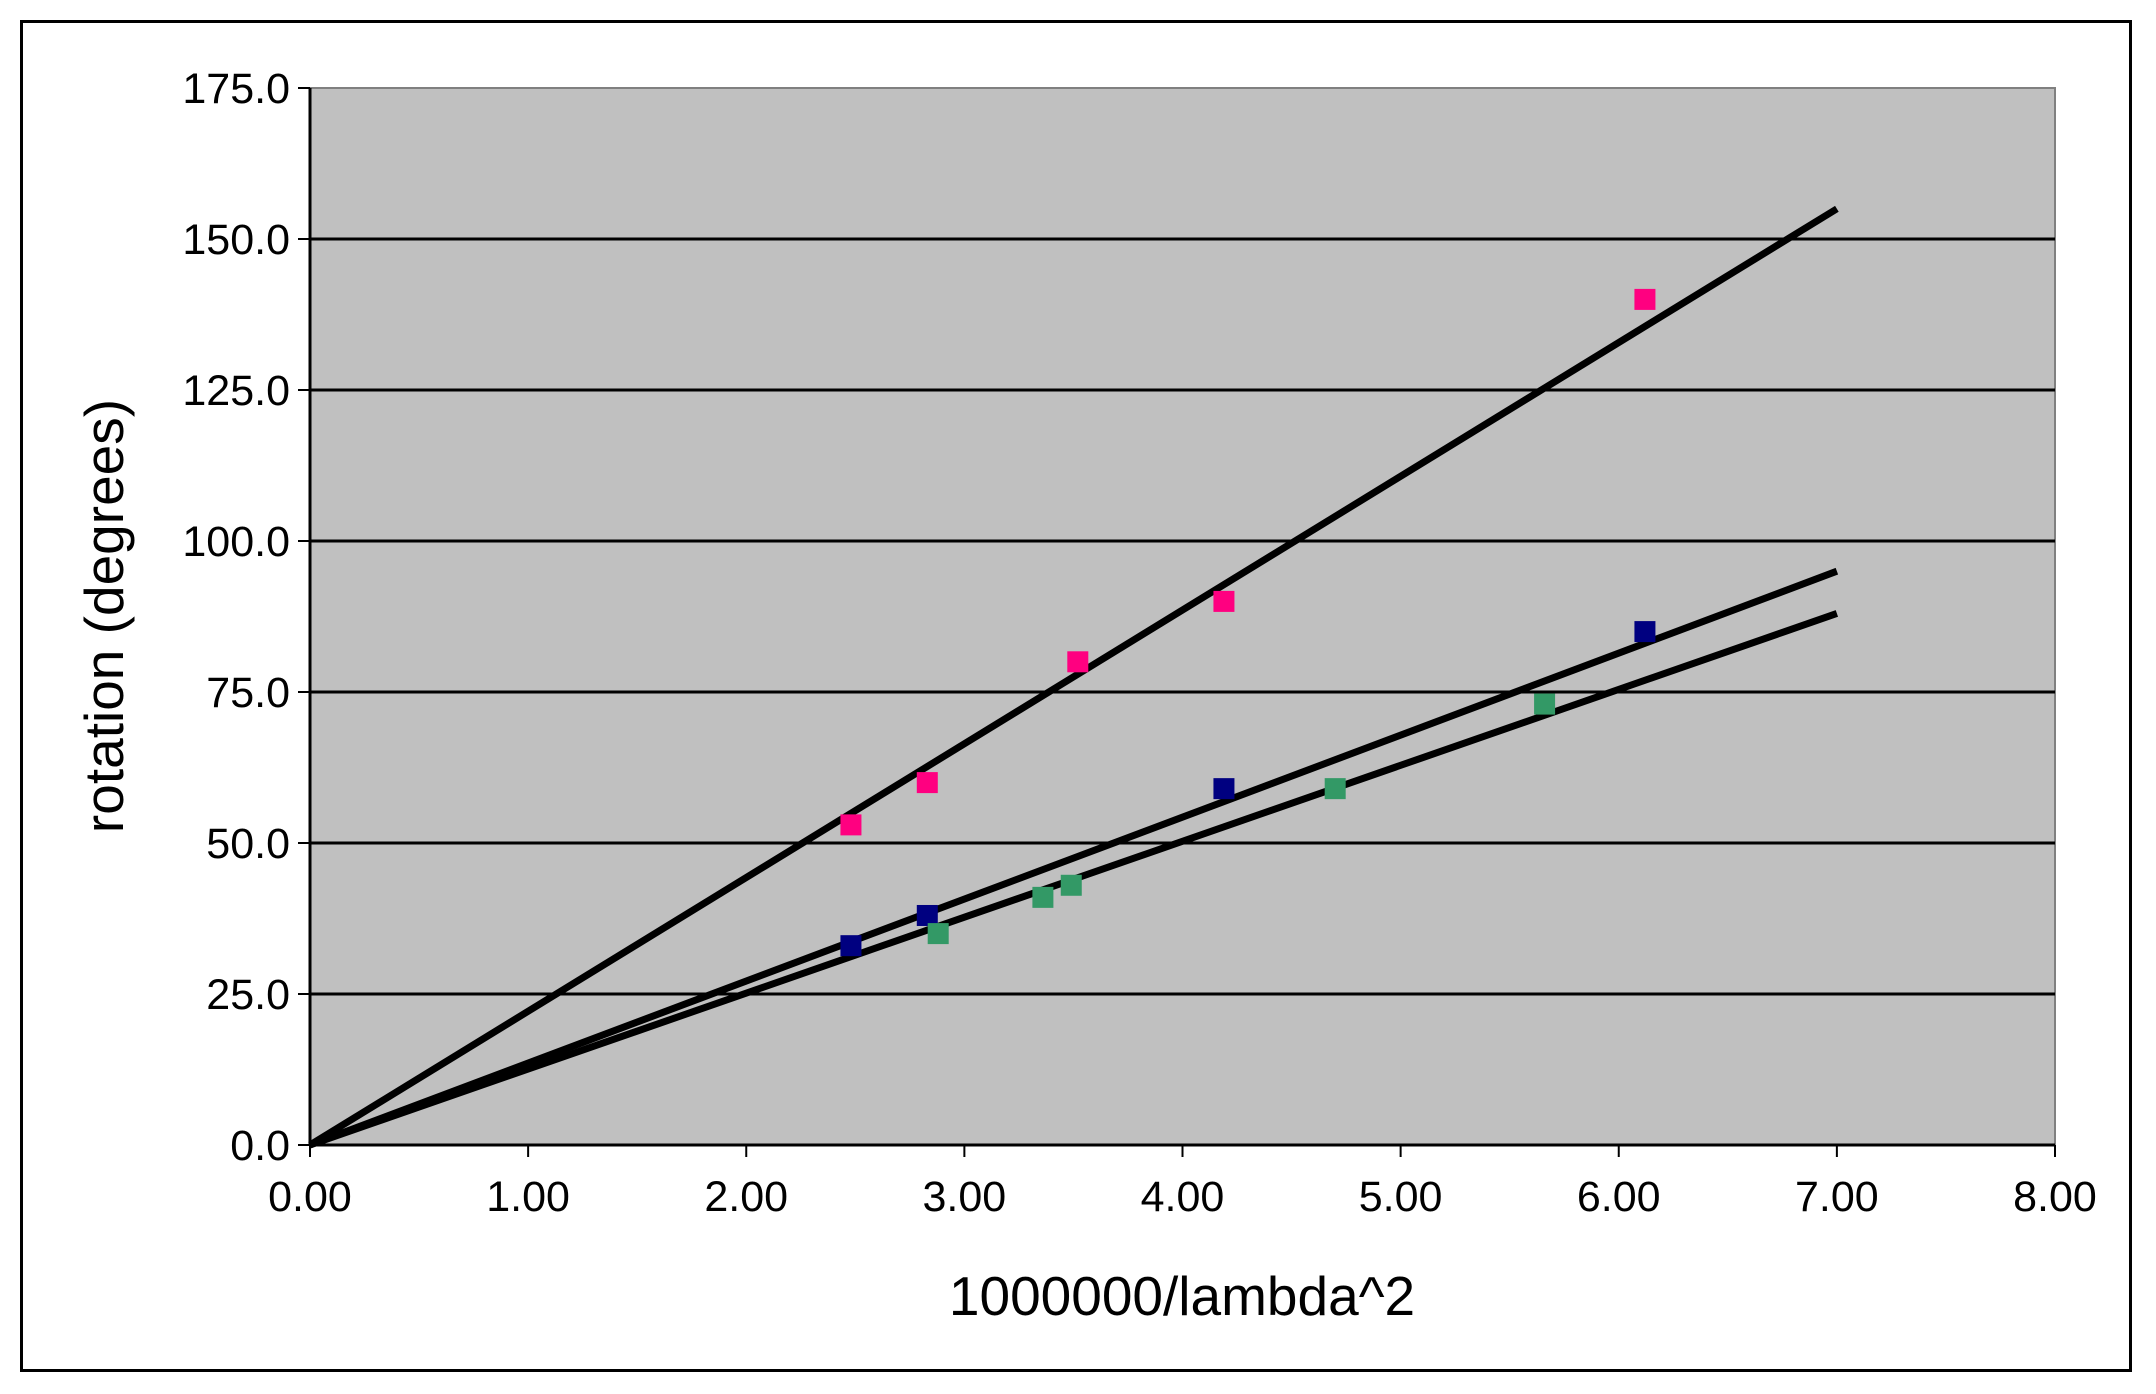  I want to click on x-tick-label: 8.00, so click(2055, 1197).